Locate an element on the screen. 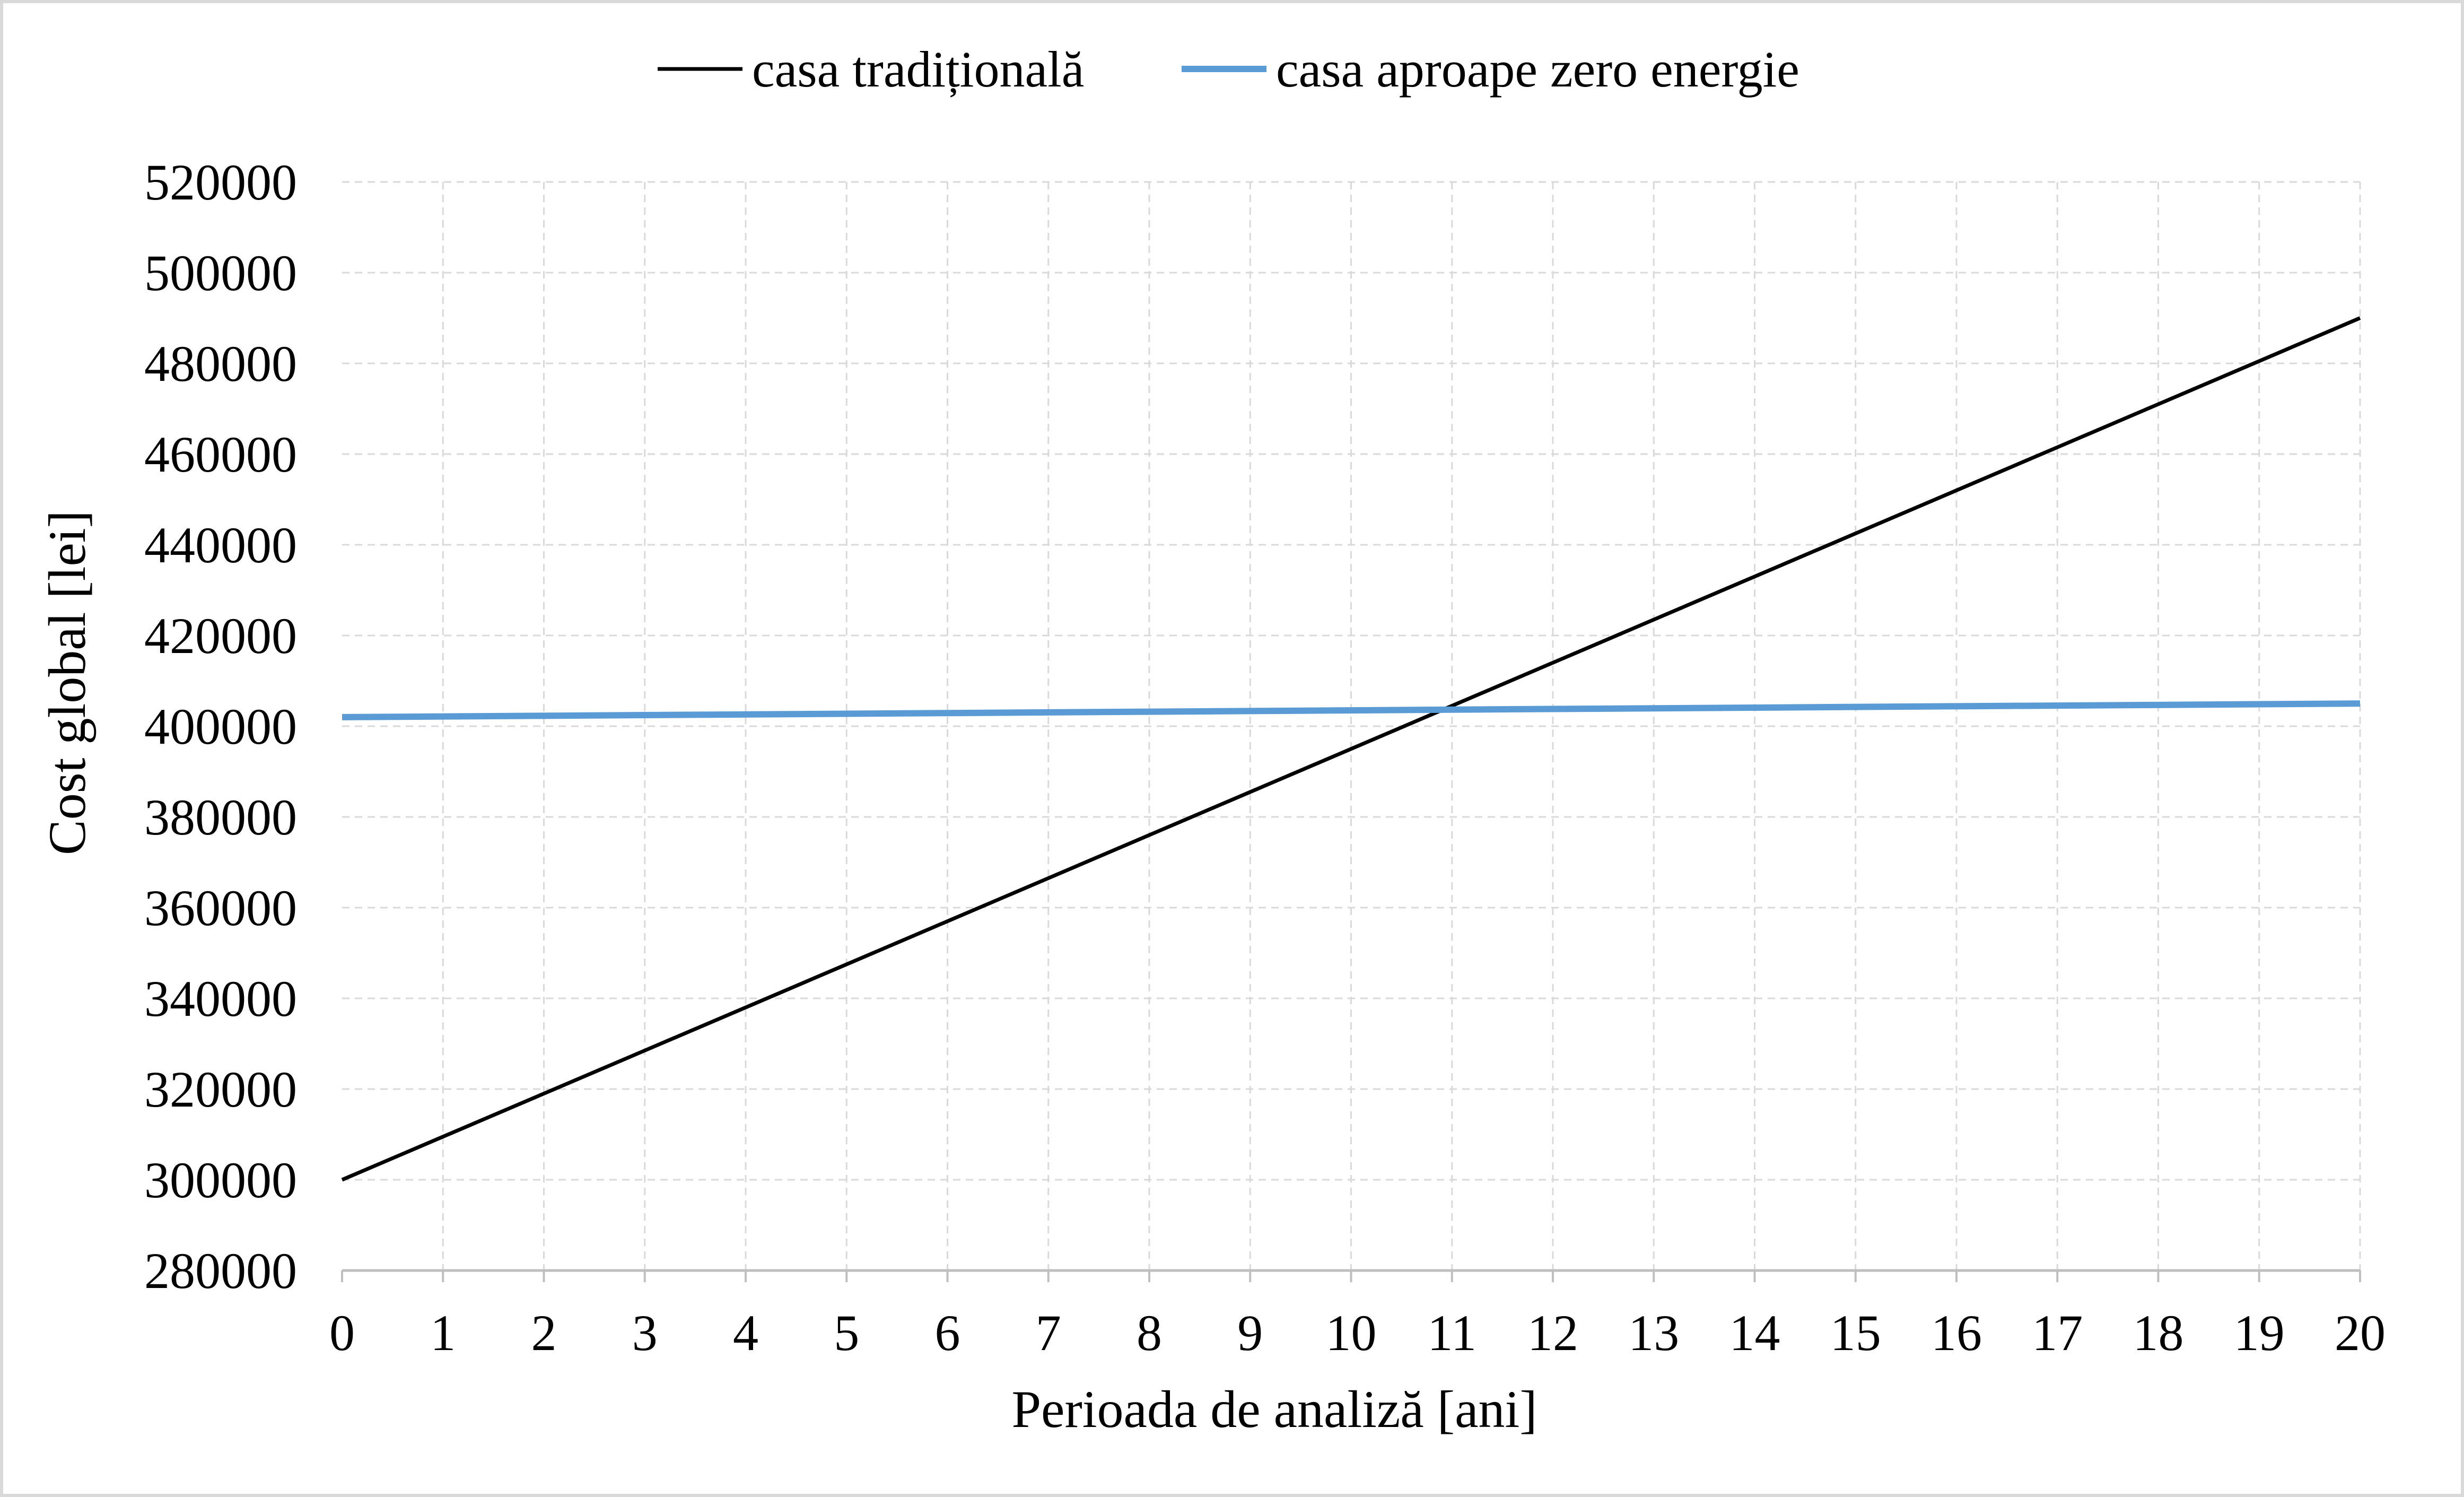 Image resolution: width=2464 pixels, height=1497 pixels. x-tick-label: 8 is located at coordinates (1149, 1332).